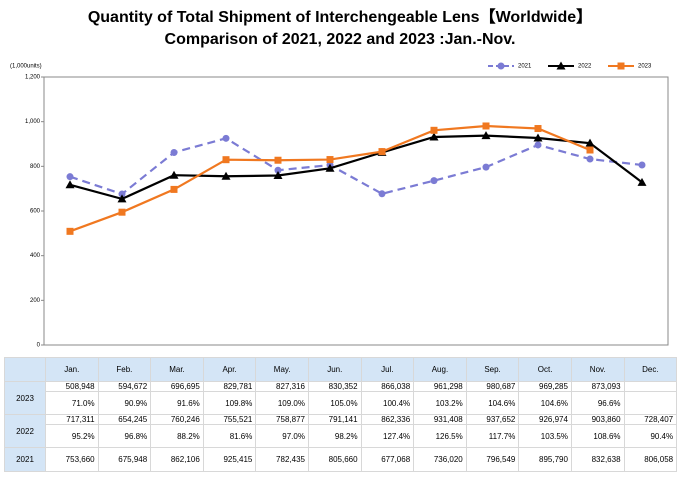 This screenshot has height=498, width=680. Describe the element at coordinates (545, 419) in the screenshot. I see `value-cell: 926,974` at that location.